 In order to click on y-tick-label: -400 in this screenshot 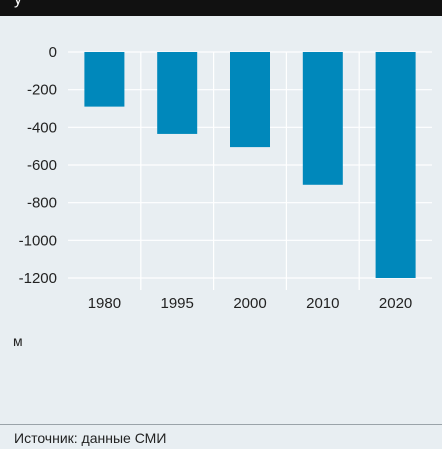, I will do `click(42, 127)`.